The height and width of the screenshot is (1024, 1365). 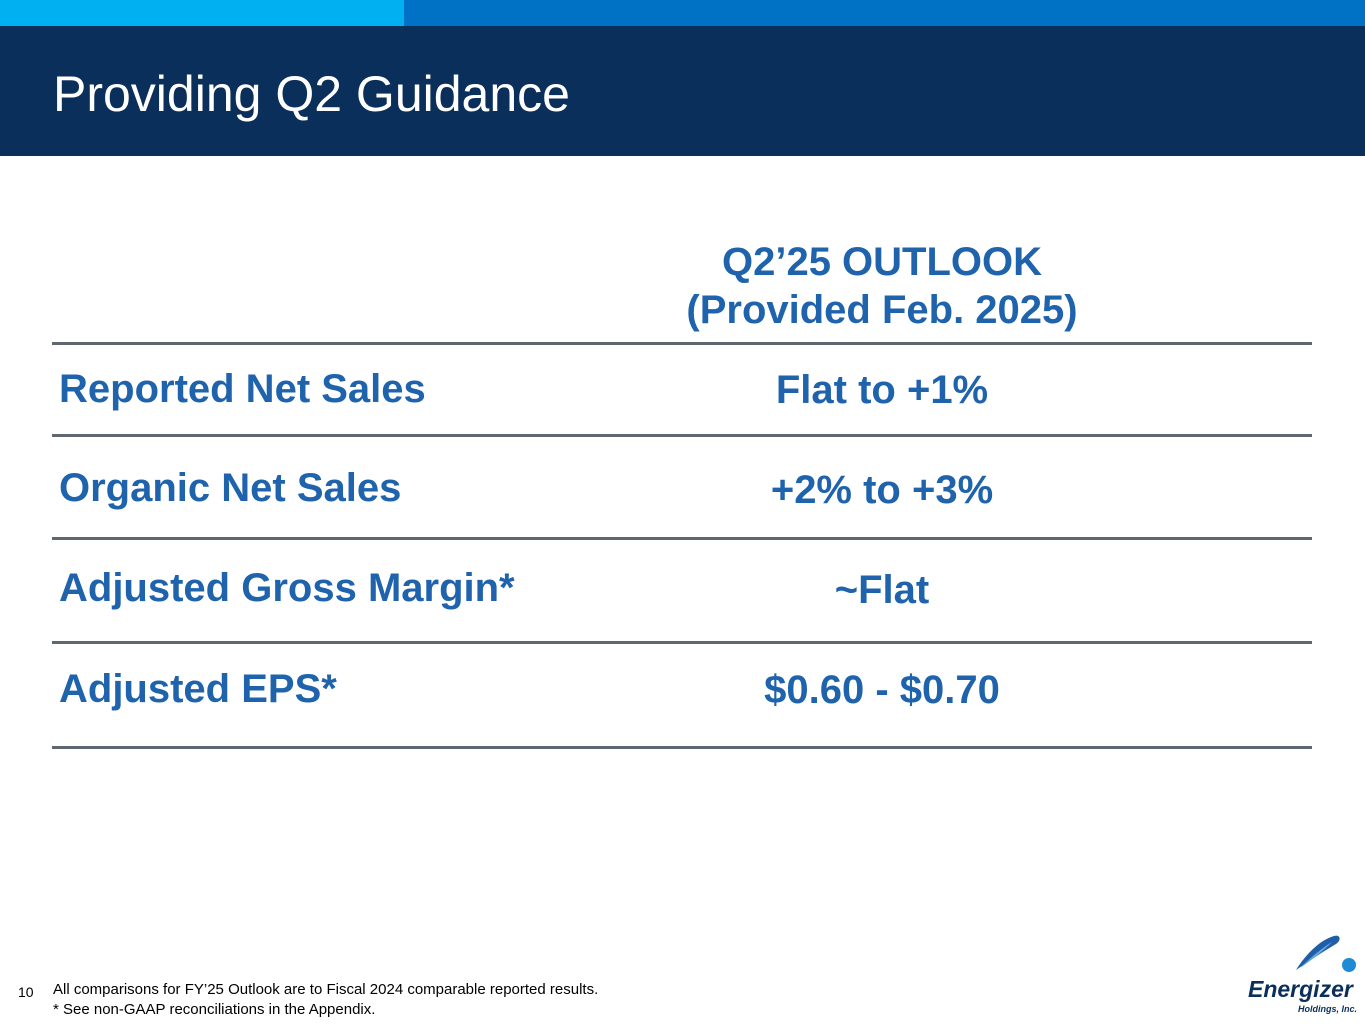 What do you see at coordinates (198, 689) in the screenshot?
I see `row-label-adjusted-eps: Adjusted EPS*` at bounding box center [198, 689].